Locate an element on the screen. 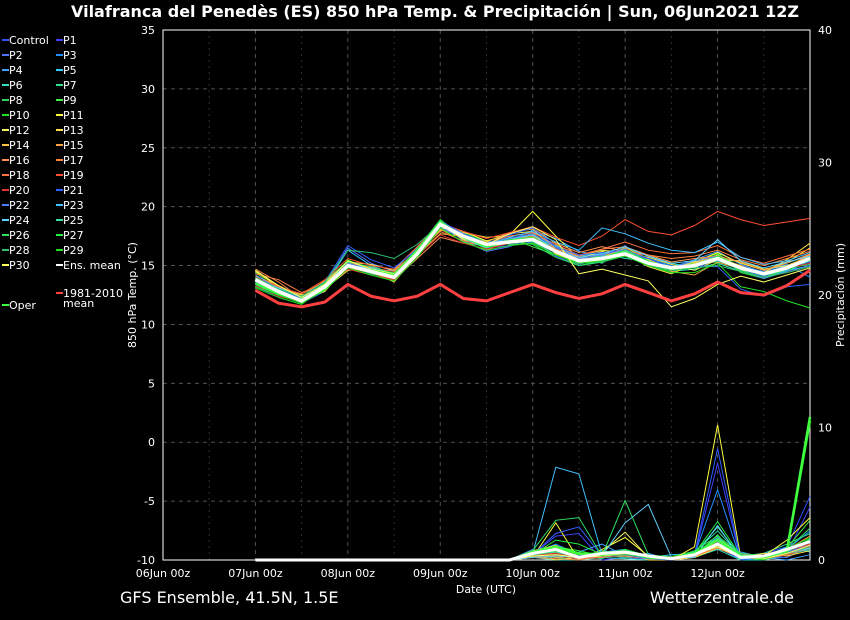  legend-label: P26 is located at coordinates (19, 235).